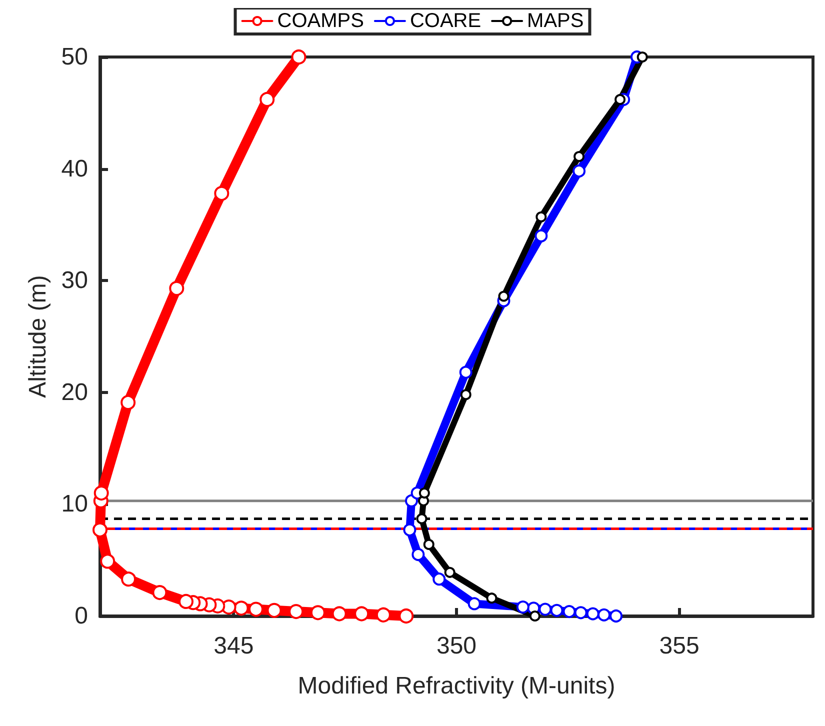 The height and width of the screenshot is (726, 825). I want to click on x-tick-label: 355, so click(679, 646).